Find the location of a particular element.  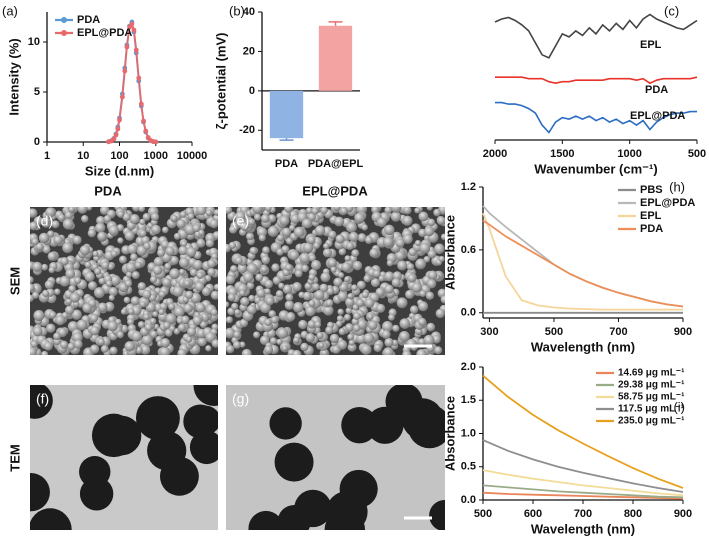

legend-label: PBS is located at coordinates (651, 190).